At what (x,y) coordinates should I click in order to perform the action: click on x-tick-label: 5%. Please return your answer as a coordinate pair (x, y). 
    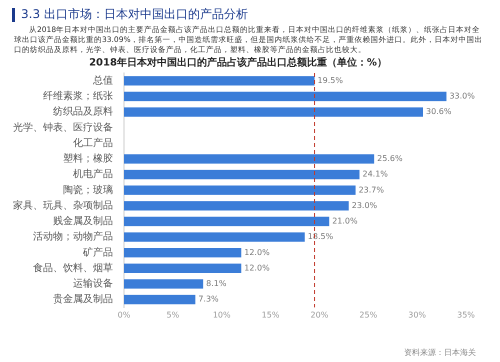
    Looking at the image, I should click on (173, 315).